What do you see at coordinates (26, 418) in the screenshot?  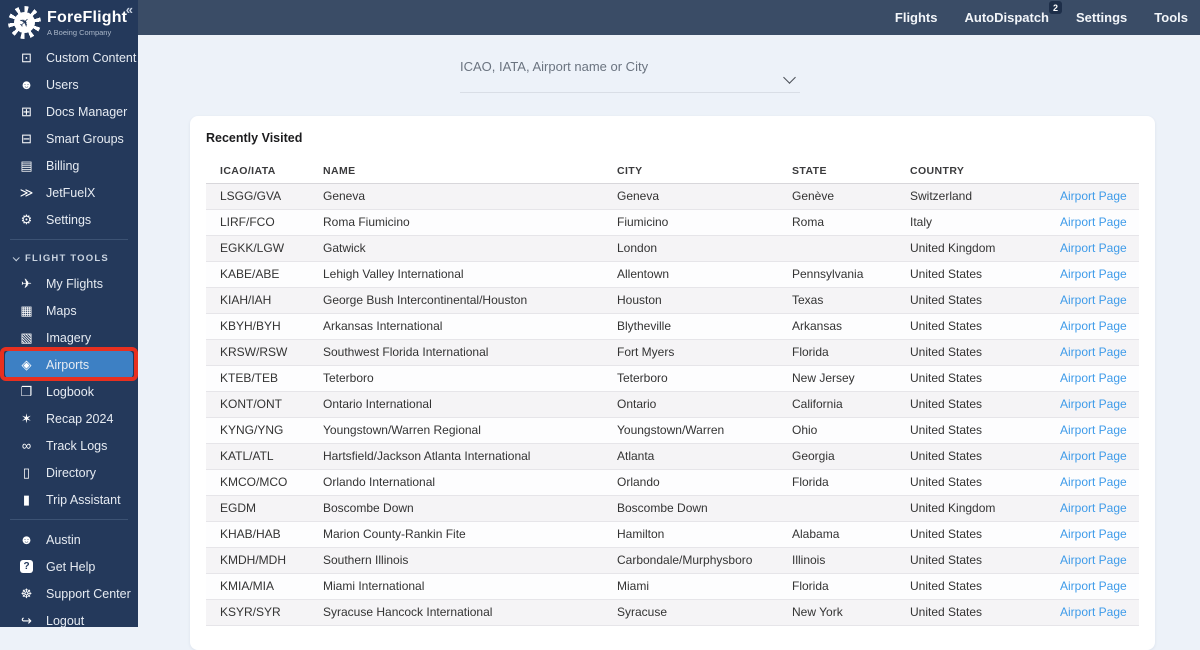 I see `celebration-icon: ✶` at bounding box center [26, 418].